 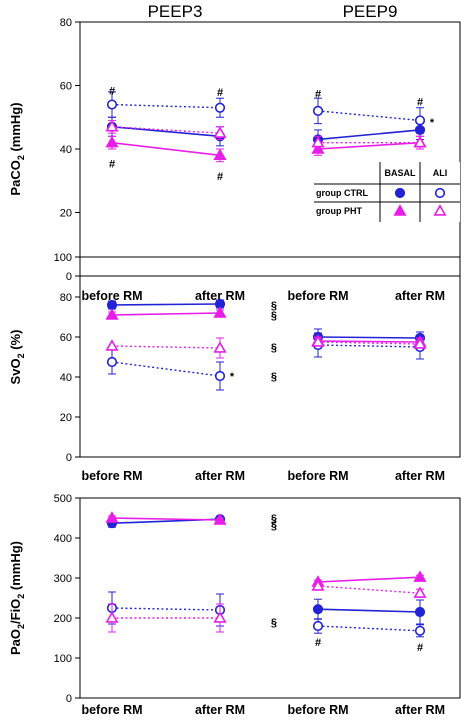 I want to click on series-ctrl-basal, so click(x=266, y=322).